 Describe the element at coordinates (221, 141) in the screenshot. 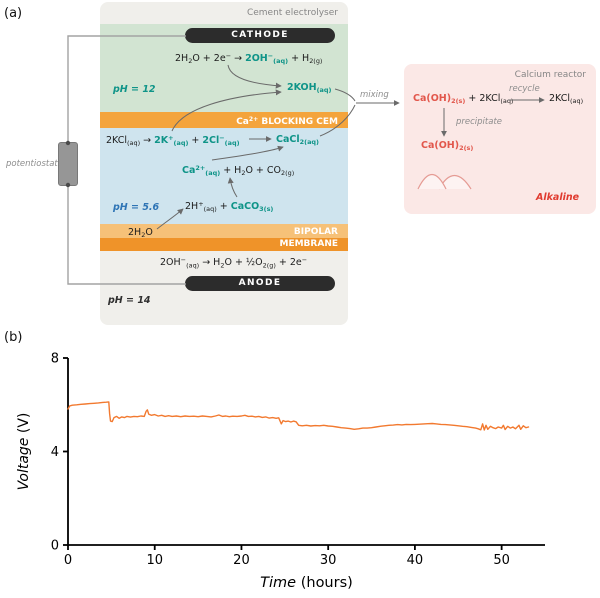

I see `chloride-ion: 2Cl−(aq)` at that location.